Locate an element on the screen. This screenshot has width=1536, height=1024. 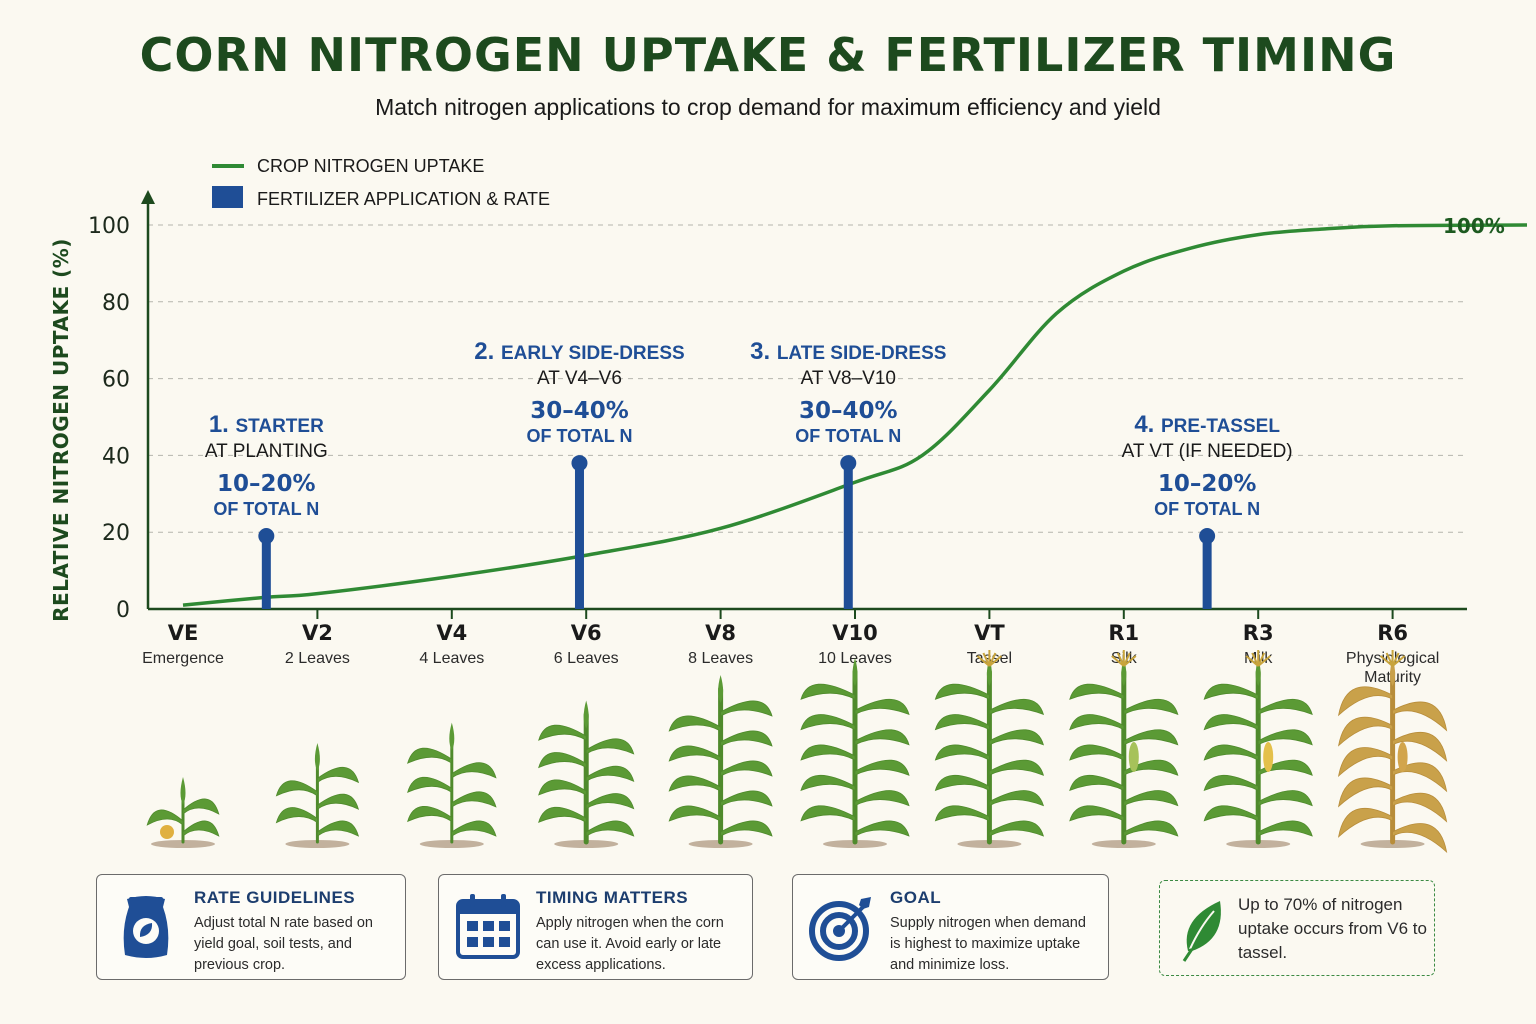
card-title: TIMING MATTERS is located at coordinates (612, 897).